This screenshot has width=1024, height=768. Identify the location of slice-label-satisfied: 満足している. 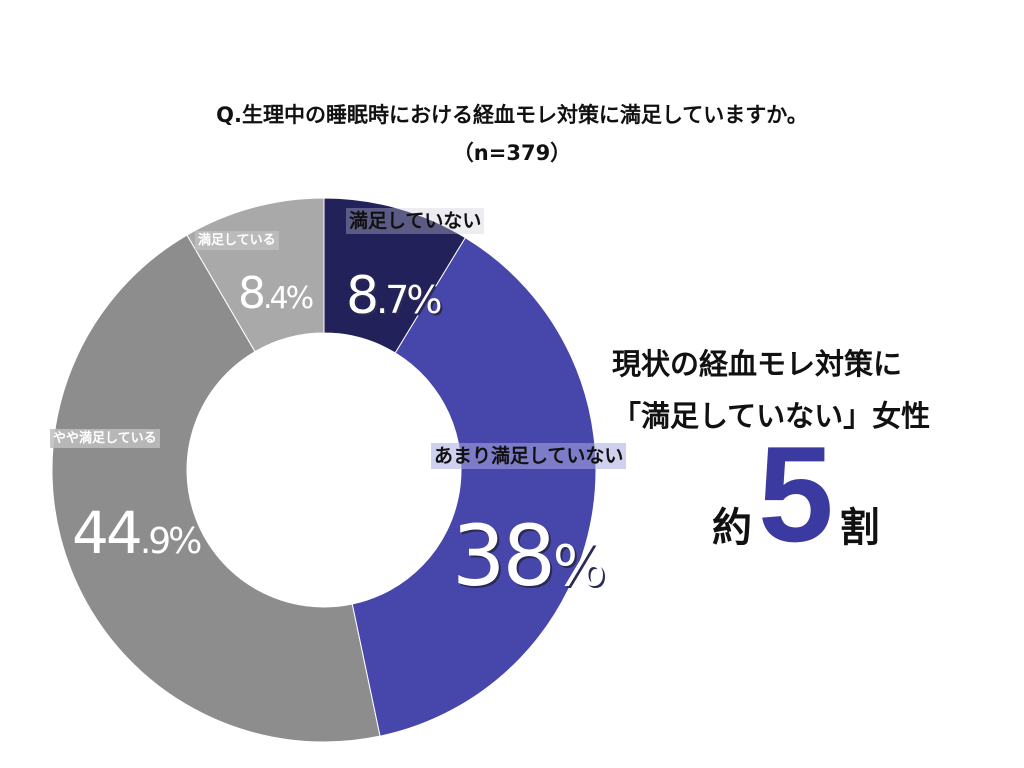
(237, 240).